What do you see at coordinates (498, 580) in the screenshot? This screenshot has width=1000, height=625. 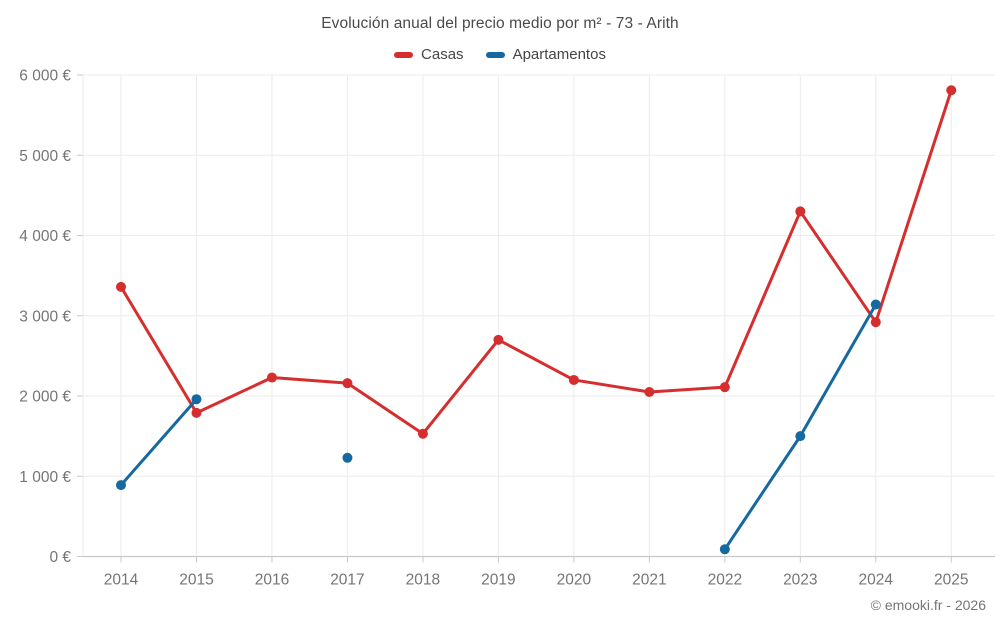 I see `x-tick-label: 2019` at bounding box center [498, 580].